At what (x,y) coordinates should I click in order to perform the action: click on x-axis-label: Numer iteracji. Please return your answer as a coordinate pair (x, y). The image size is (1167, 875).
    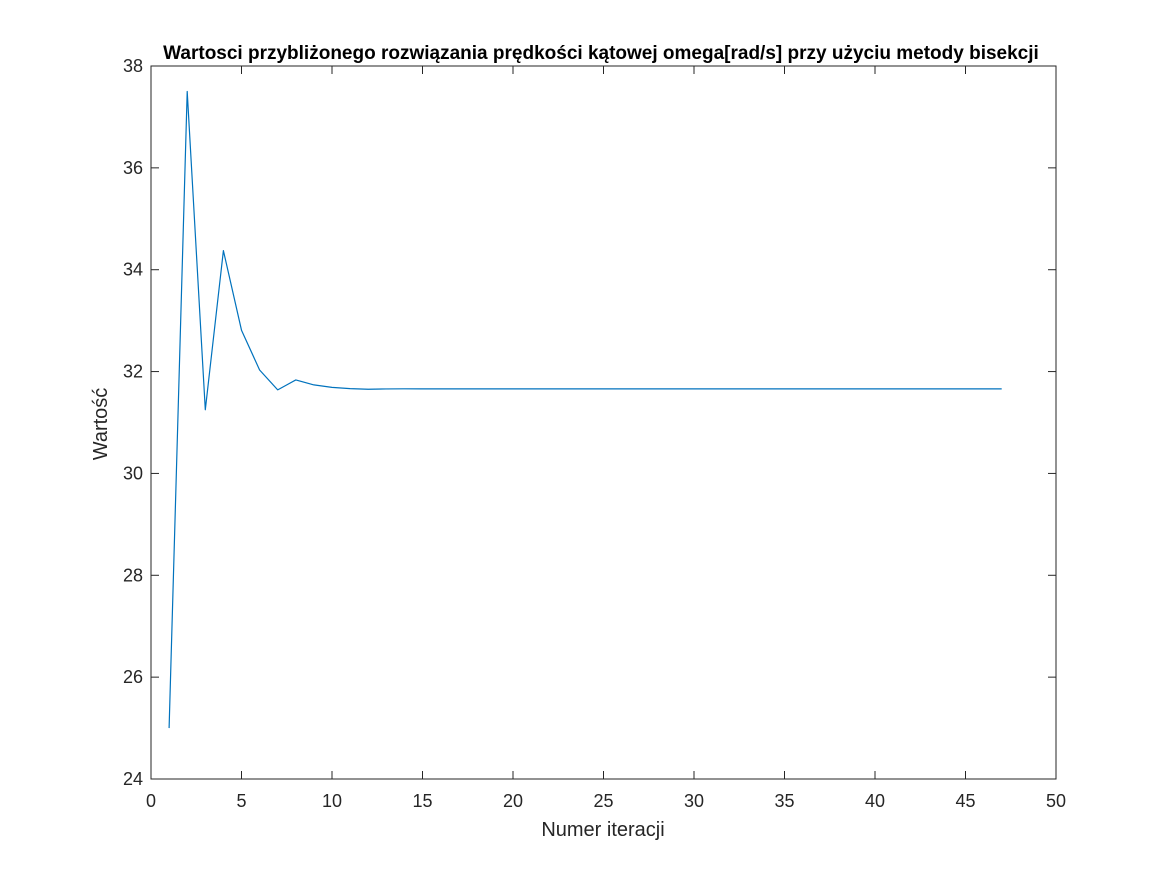
    Looking at the image, I should click on (602, 830).